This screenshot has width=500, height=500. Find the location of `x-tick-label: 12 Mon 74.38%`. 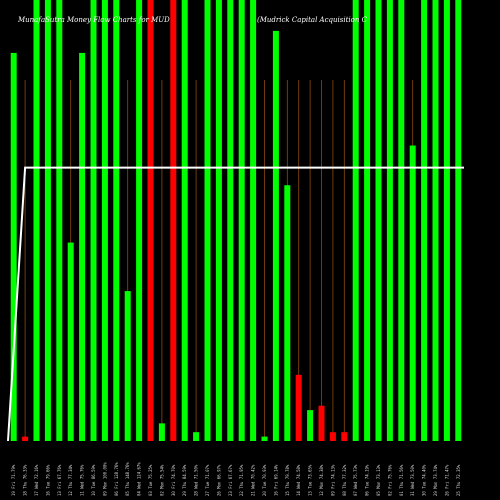

x-tick-label: 12 Mon 74.38% is located at coordinates (321, 480).